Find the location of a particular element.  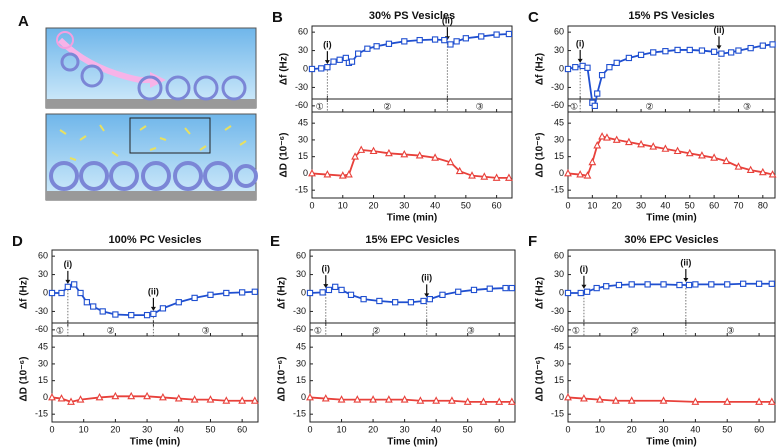

panel-letter: D is located at coordinates (17, 241).